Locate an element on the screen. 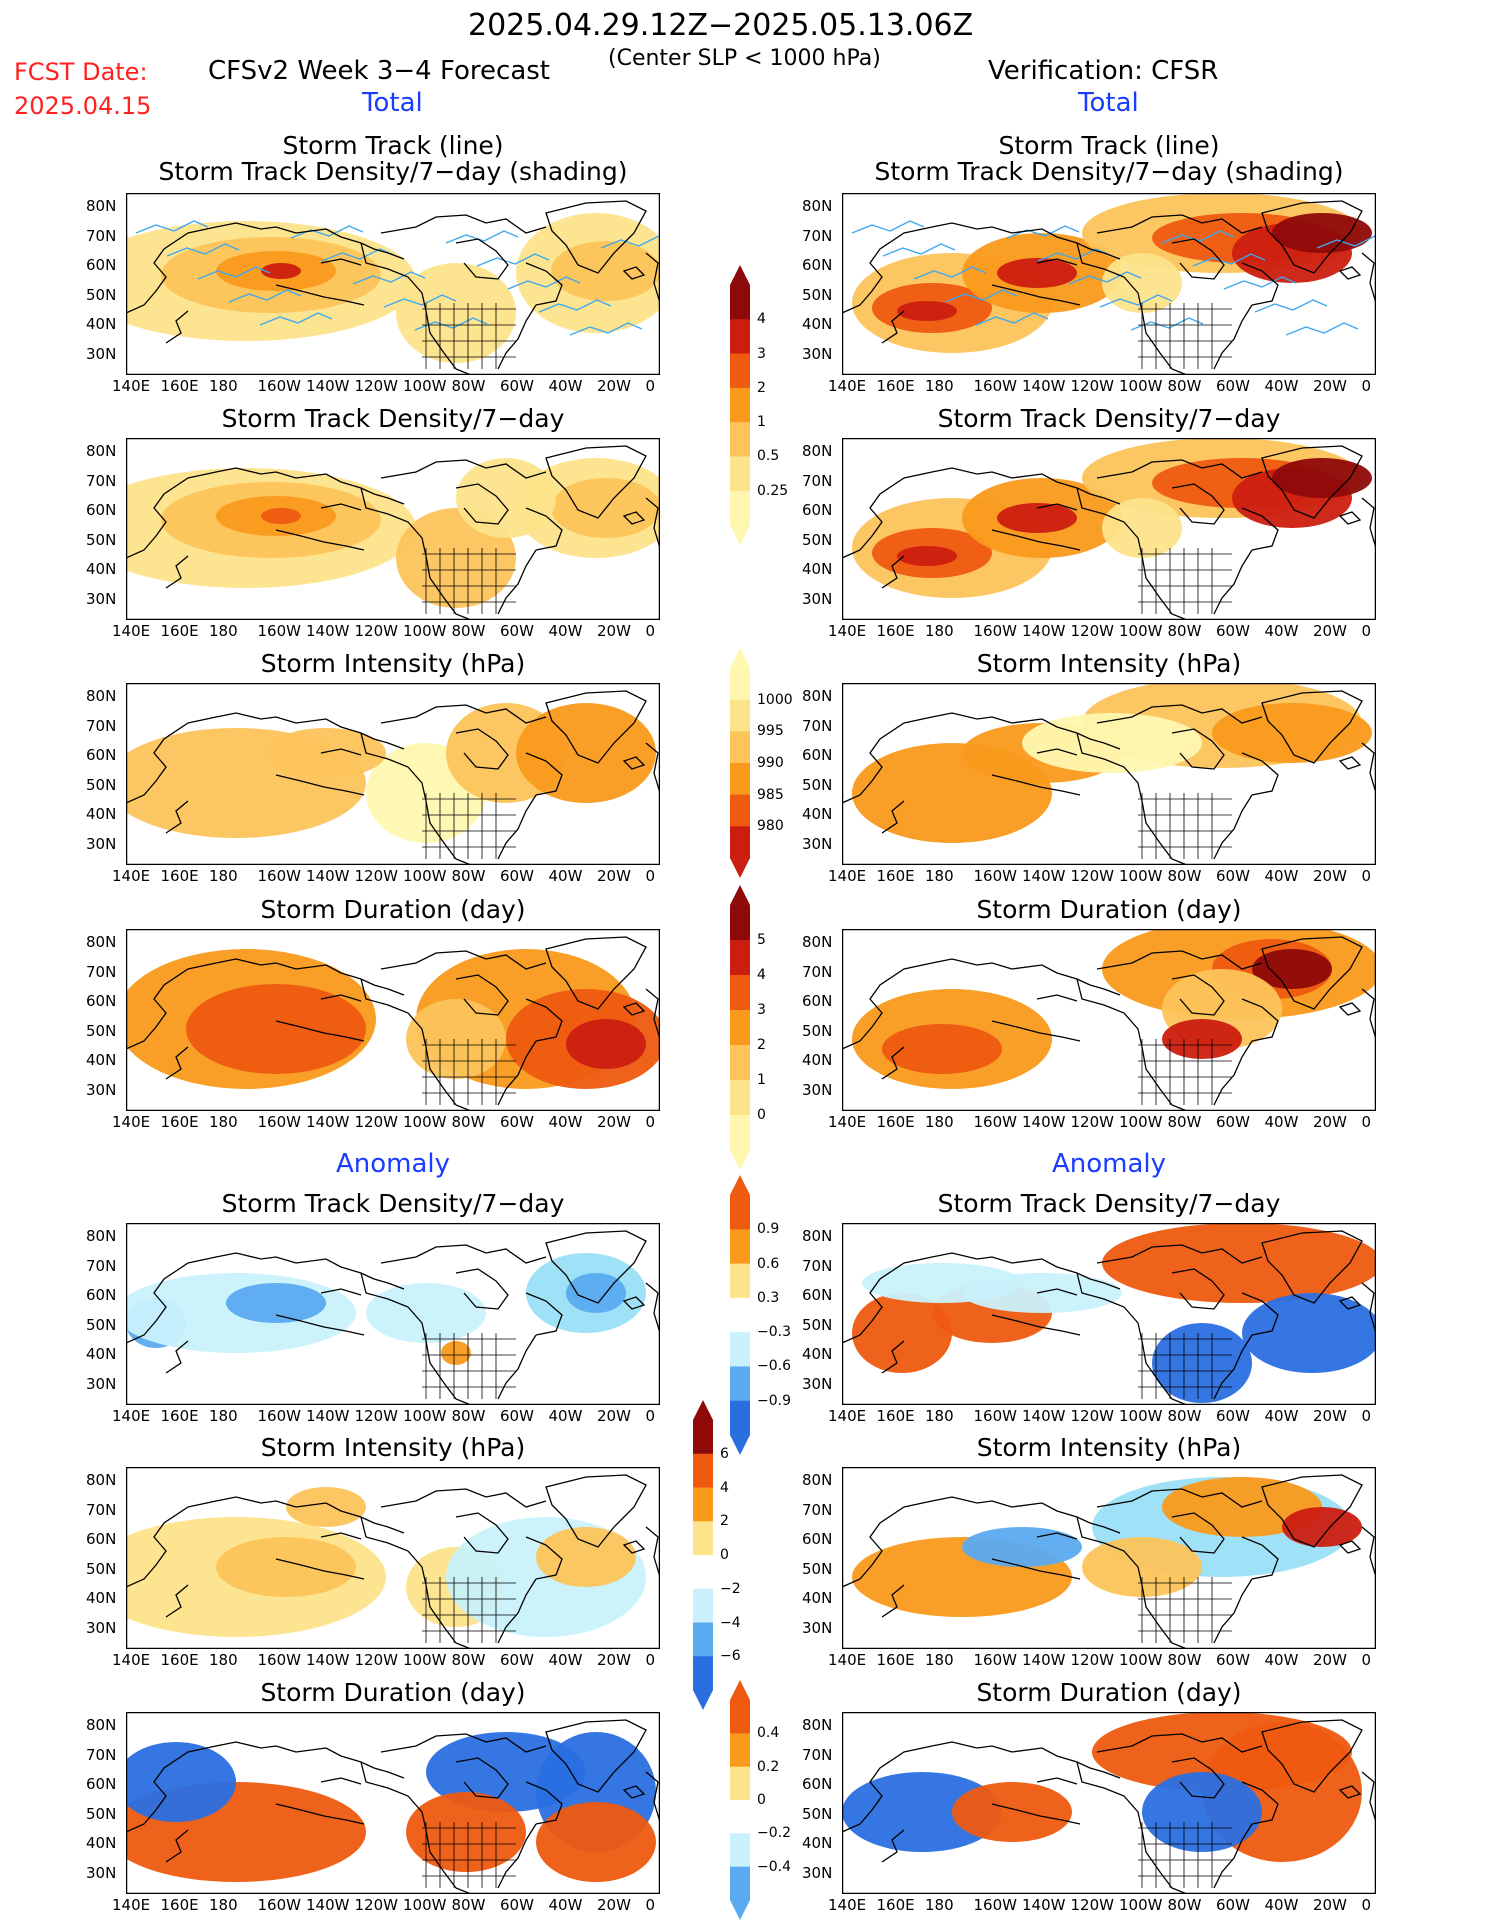 This screenshot has height=1925, width=1487. colorbar-duration-total is located at coordinates (740, 1027).